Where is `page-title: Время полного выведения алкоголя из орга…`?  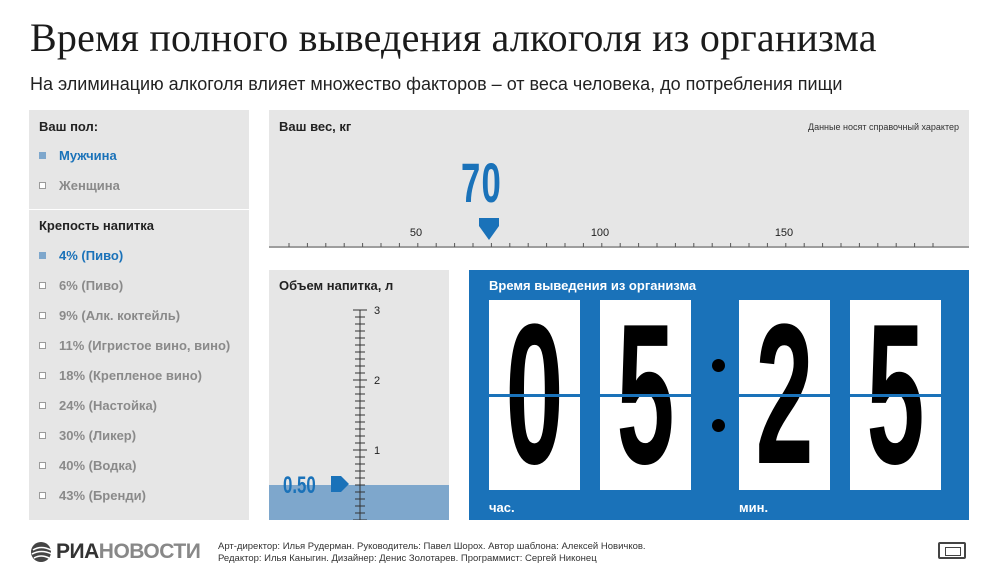
page-title: Время полного выведения алкоголя из орга… is located at coordinates (453, 37).